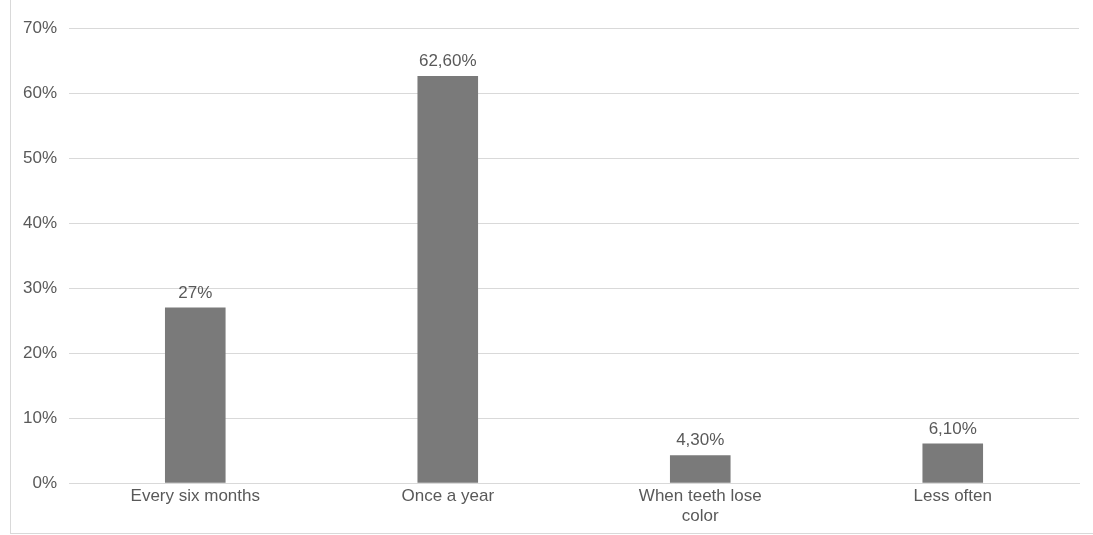 The height and width of the screenshot is (535, 1093). What do you see at coordinates (40, 157) in the screenshot?
I see `y-tick-label: 50%` at bounding box center [40, 157].